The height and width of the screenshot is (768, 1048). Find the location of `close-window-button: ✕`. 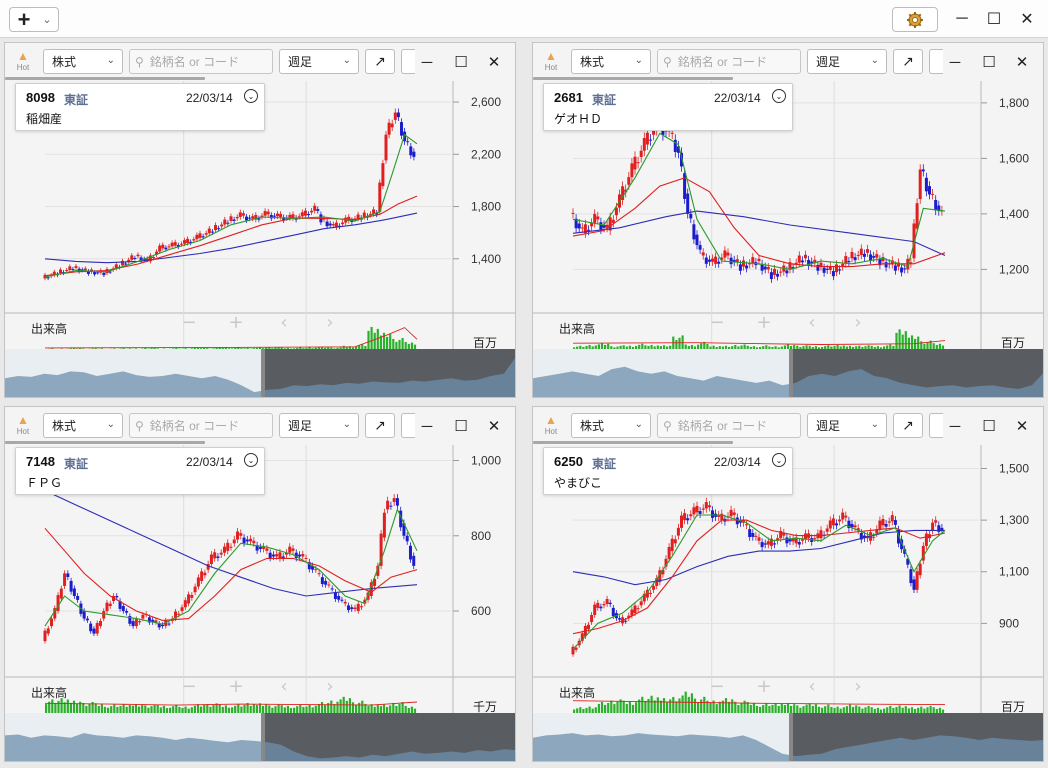

close-window-button: ✕ is located at coordinates (1027, 19).